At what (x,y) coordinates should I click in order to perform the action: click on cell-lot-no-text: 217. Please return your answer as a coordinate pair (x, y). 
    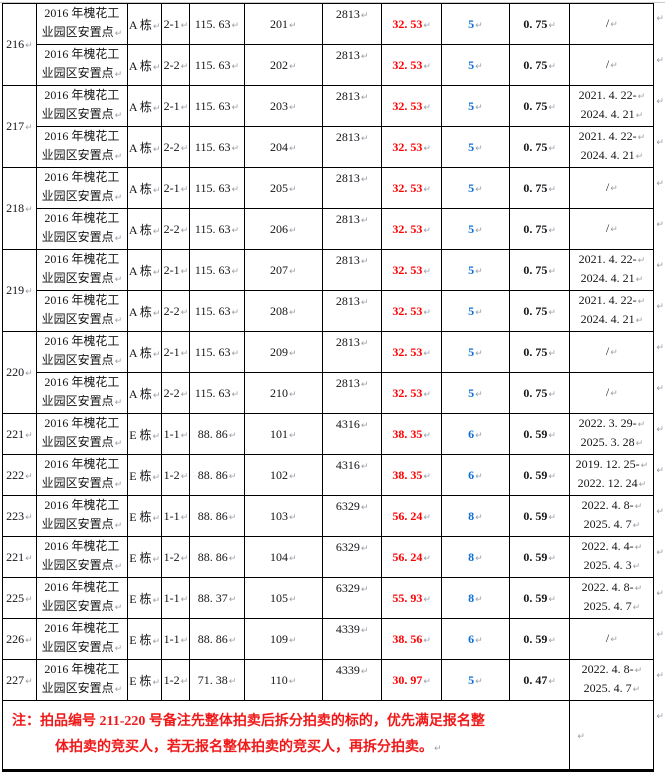
    Looking at the image, I should click on (15, 126).